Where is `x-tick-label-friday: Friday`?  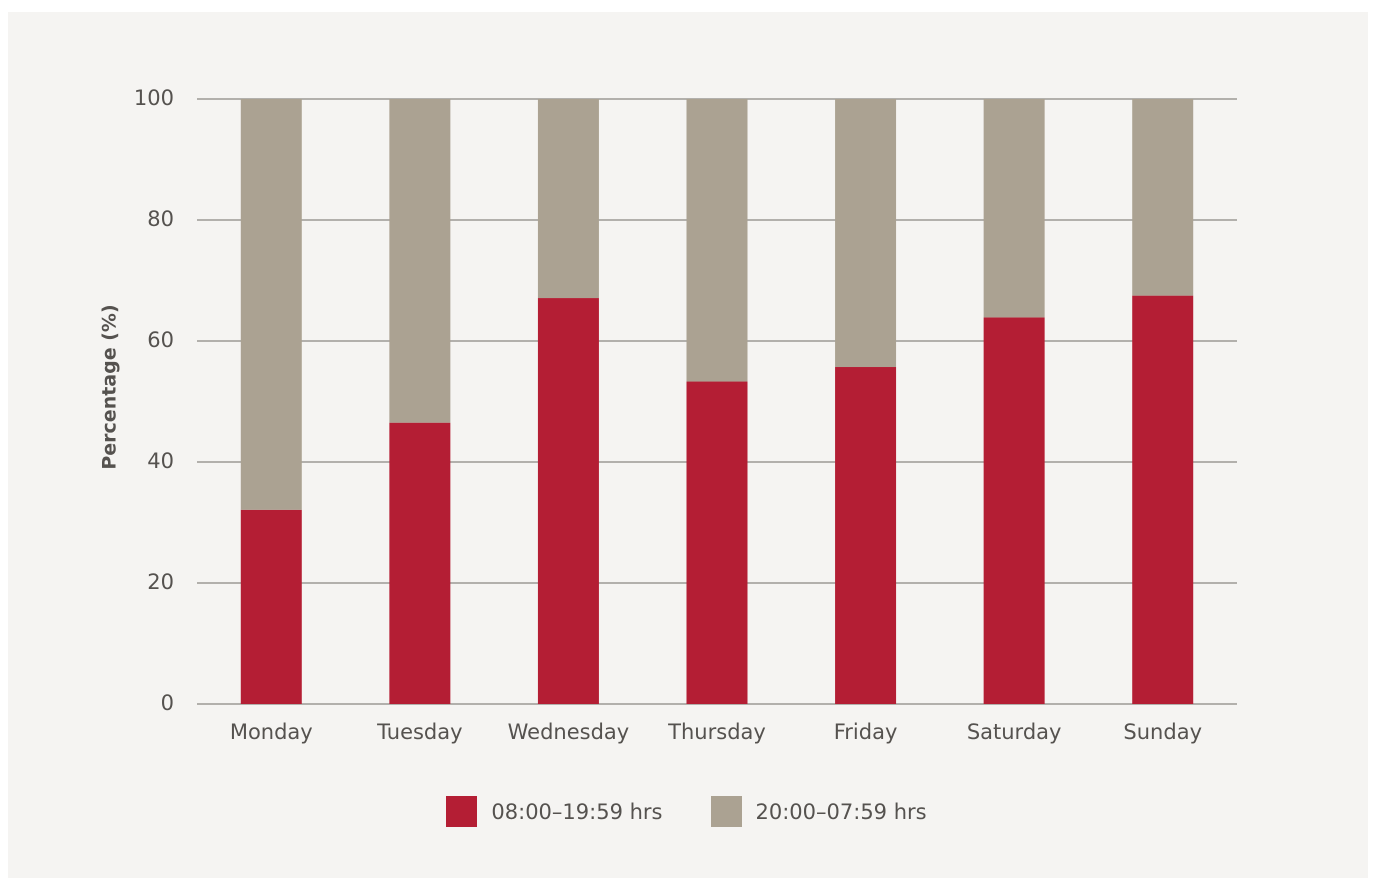 x-tick-label-friday: Friday is located at coordinates (866, 732).